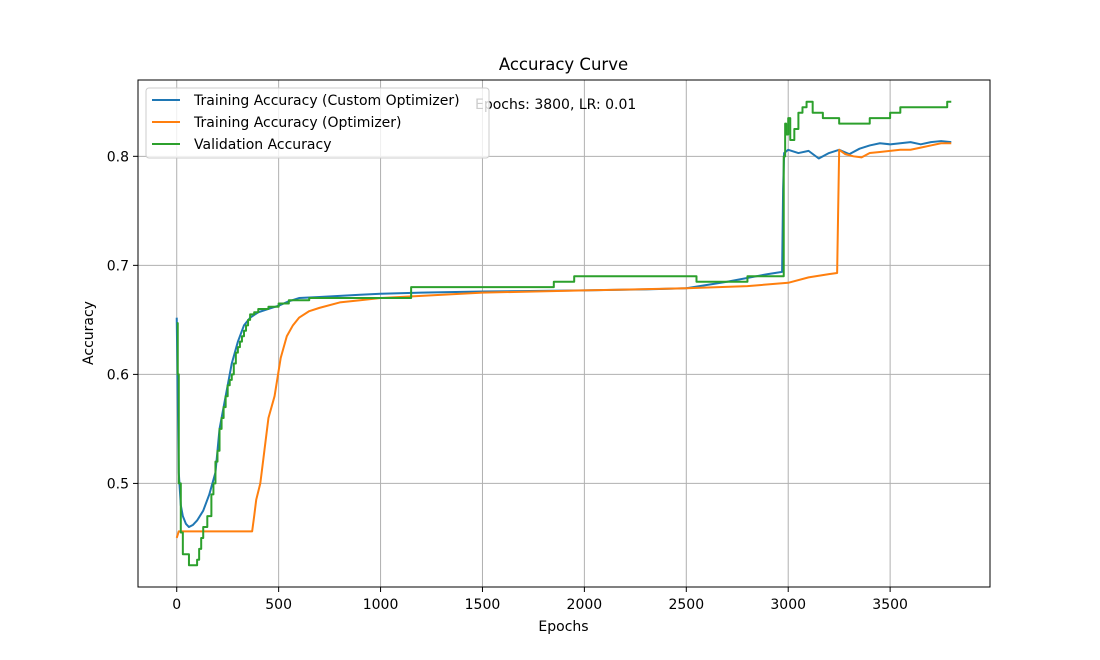  What do you see at coordinates (686, 605) in the screenshot?
I see `x-tick-label: 2500` at bounding box center [686, 605].